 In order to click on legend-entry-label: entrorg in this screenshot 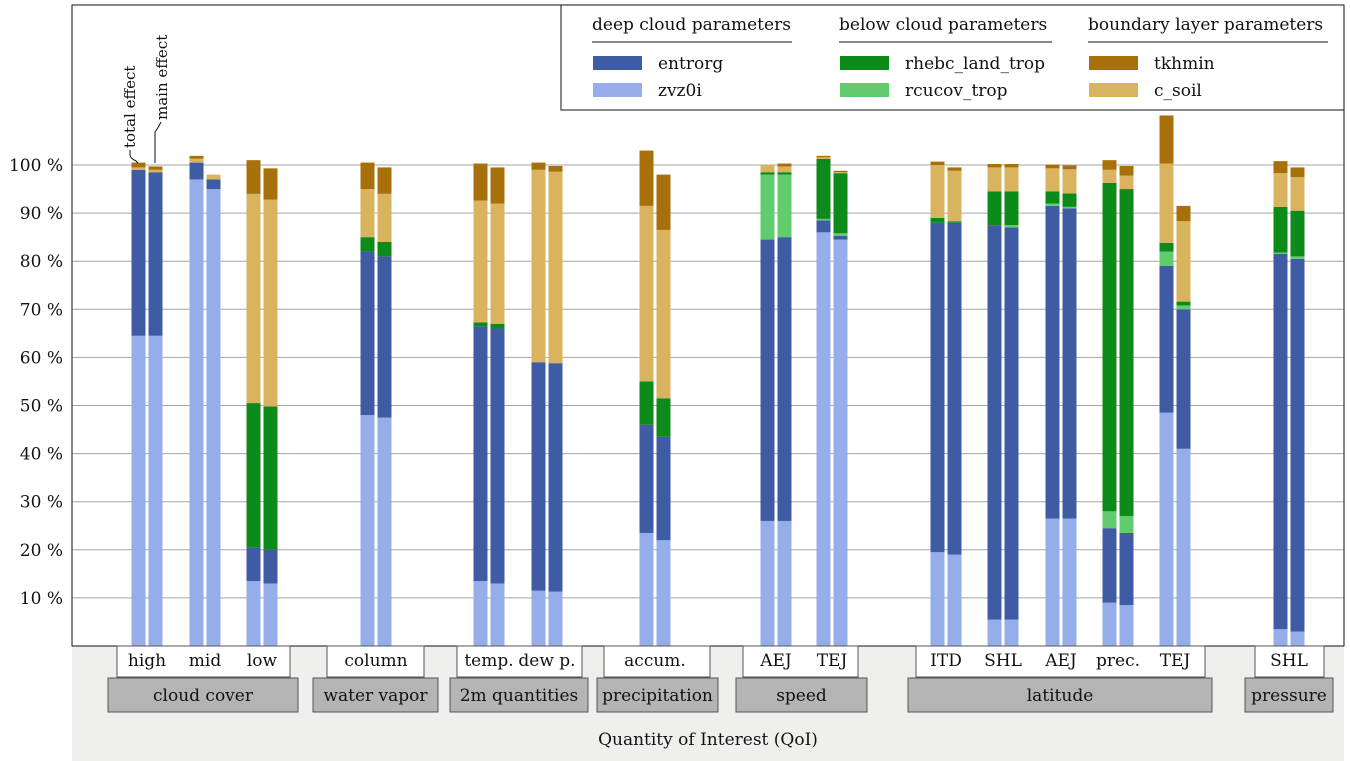, I will do `click(690, 64)`.